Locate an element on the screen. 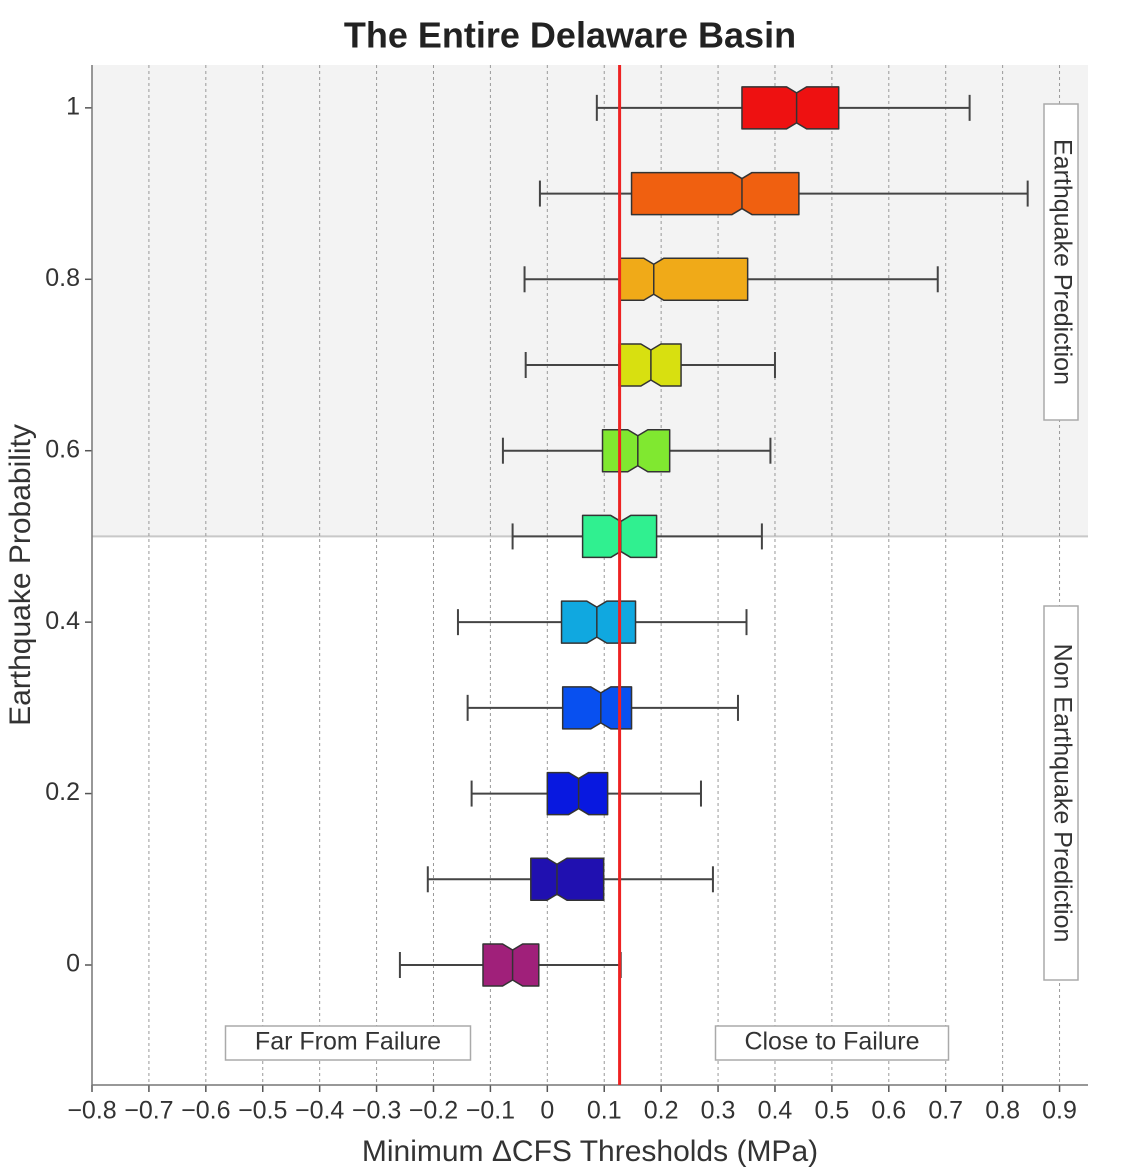 The image size is (1140, 1173). x-tick-label: 0.3 is located at coordinates (718, 1111).